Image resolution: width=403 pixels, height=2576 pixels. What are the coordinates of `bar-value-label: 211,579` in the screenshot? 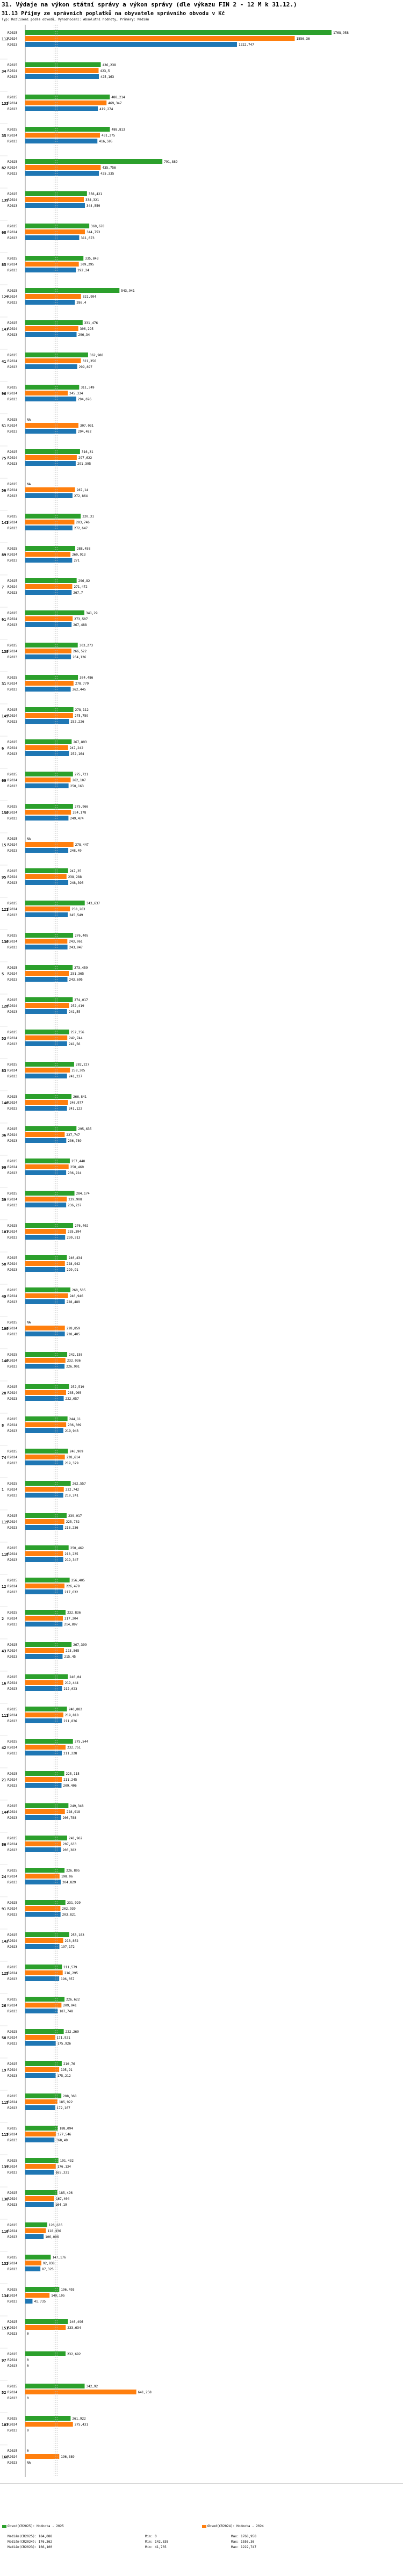 It's located at (70, 1967).